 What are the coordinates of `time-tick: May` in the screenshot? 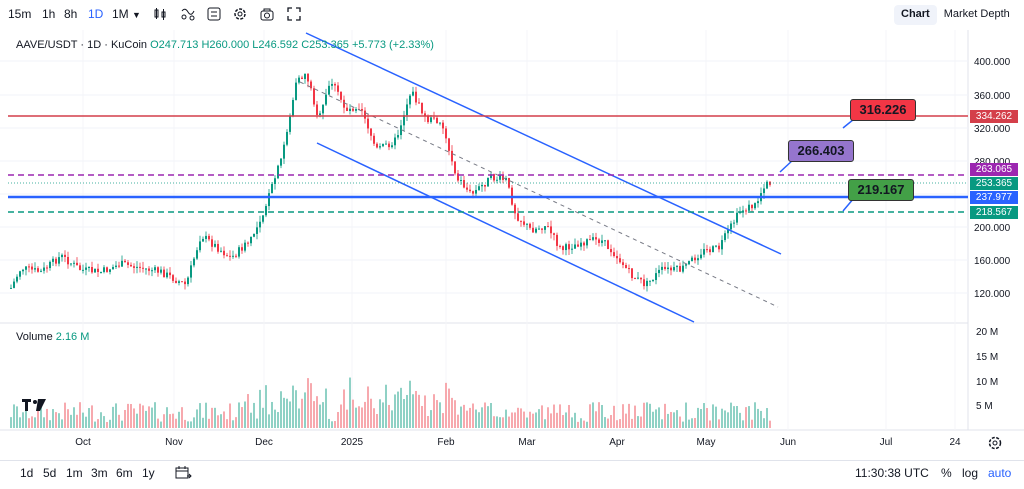 It's located at (706, 442).